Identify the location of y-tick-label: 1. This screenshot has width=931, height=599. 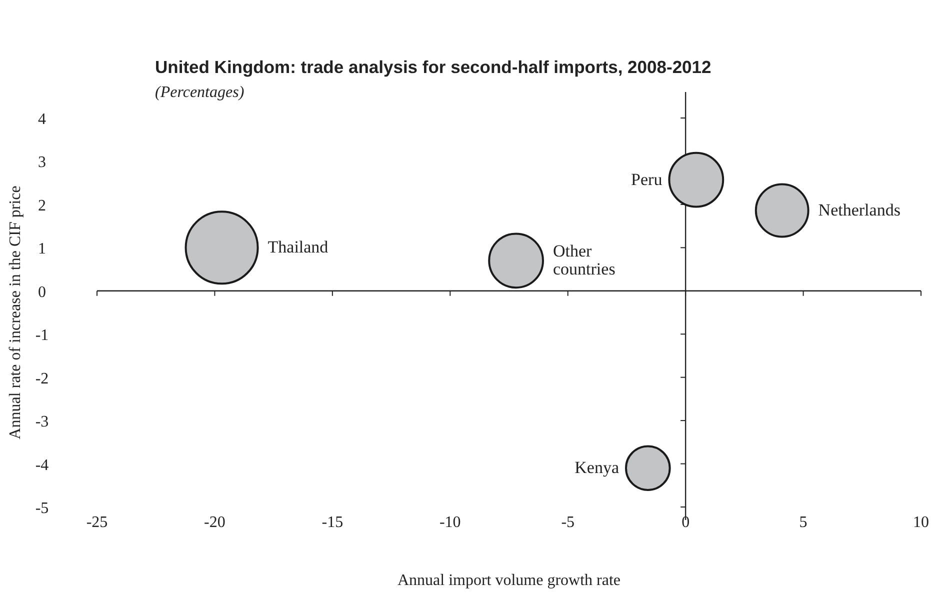
(42, 249).